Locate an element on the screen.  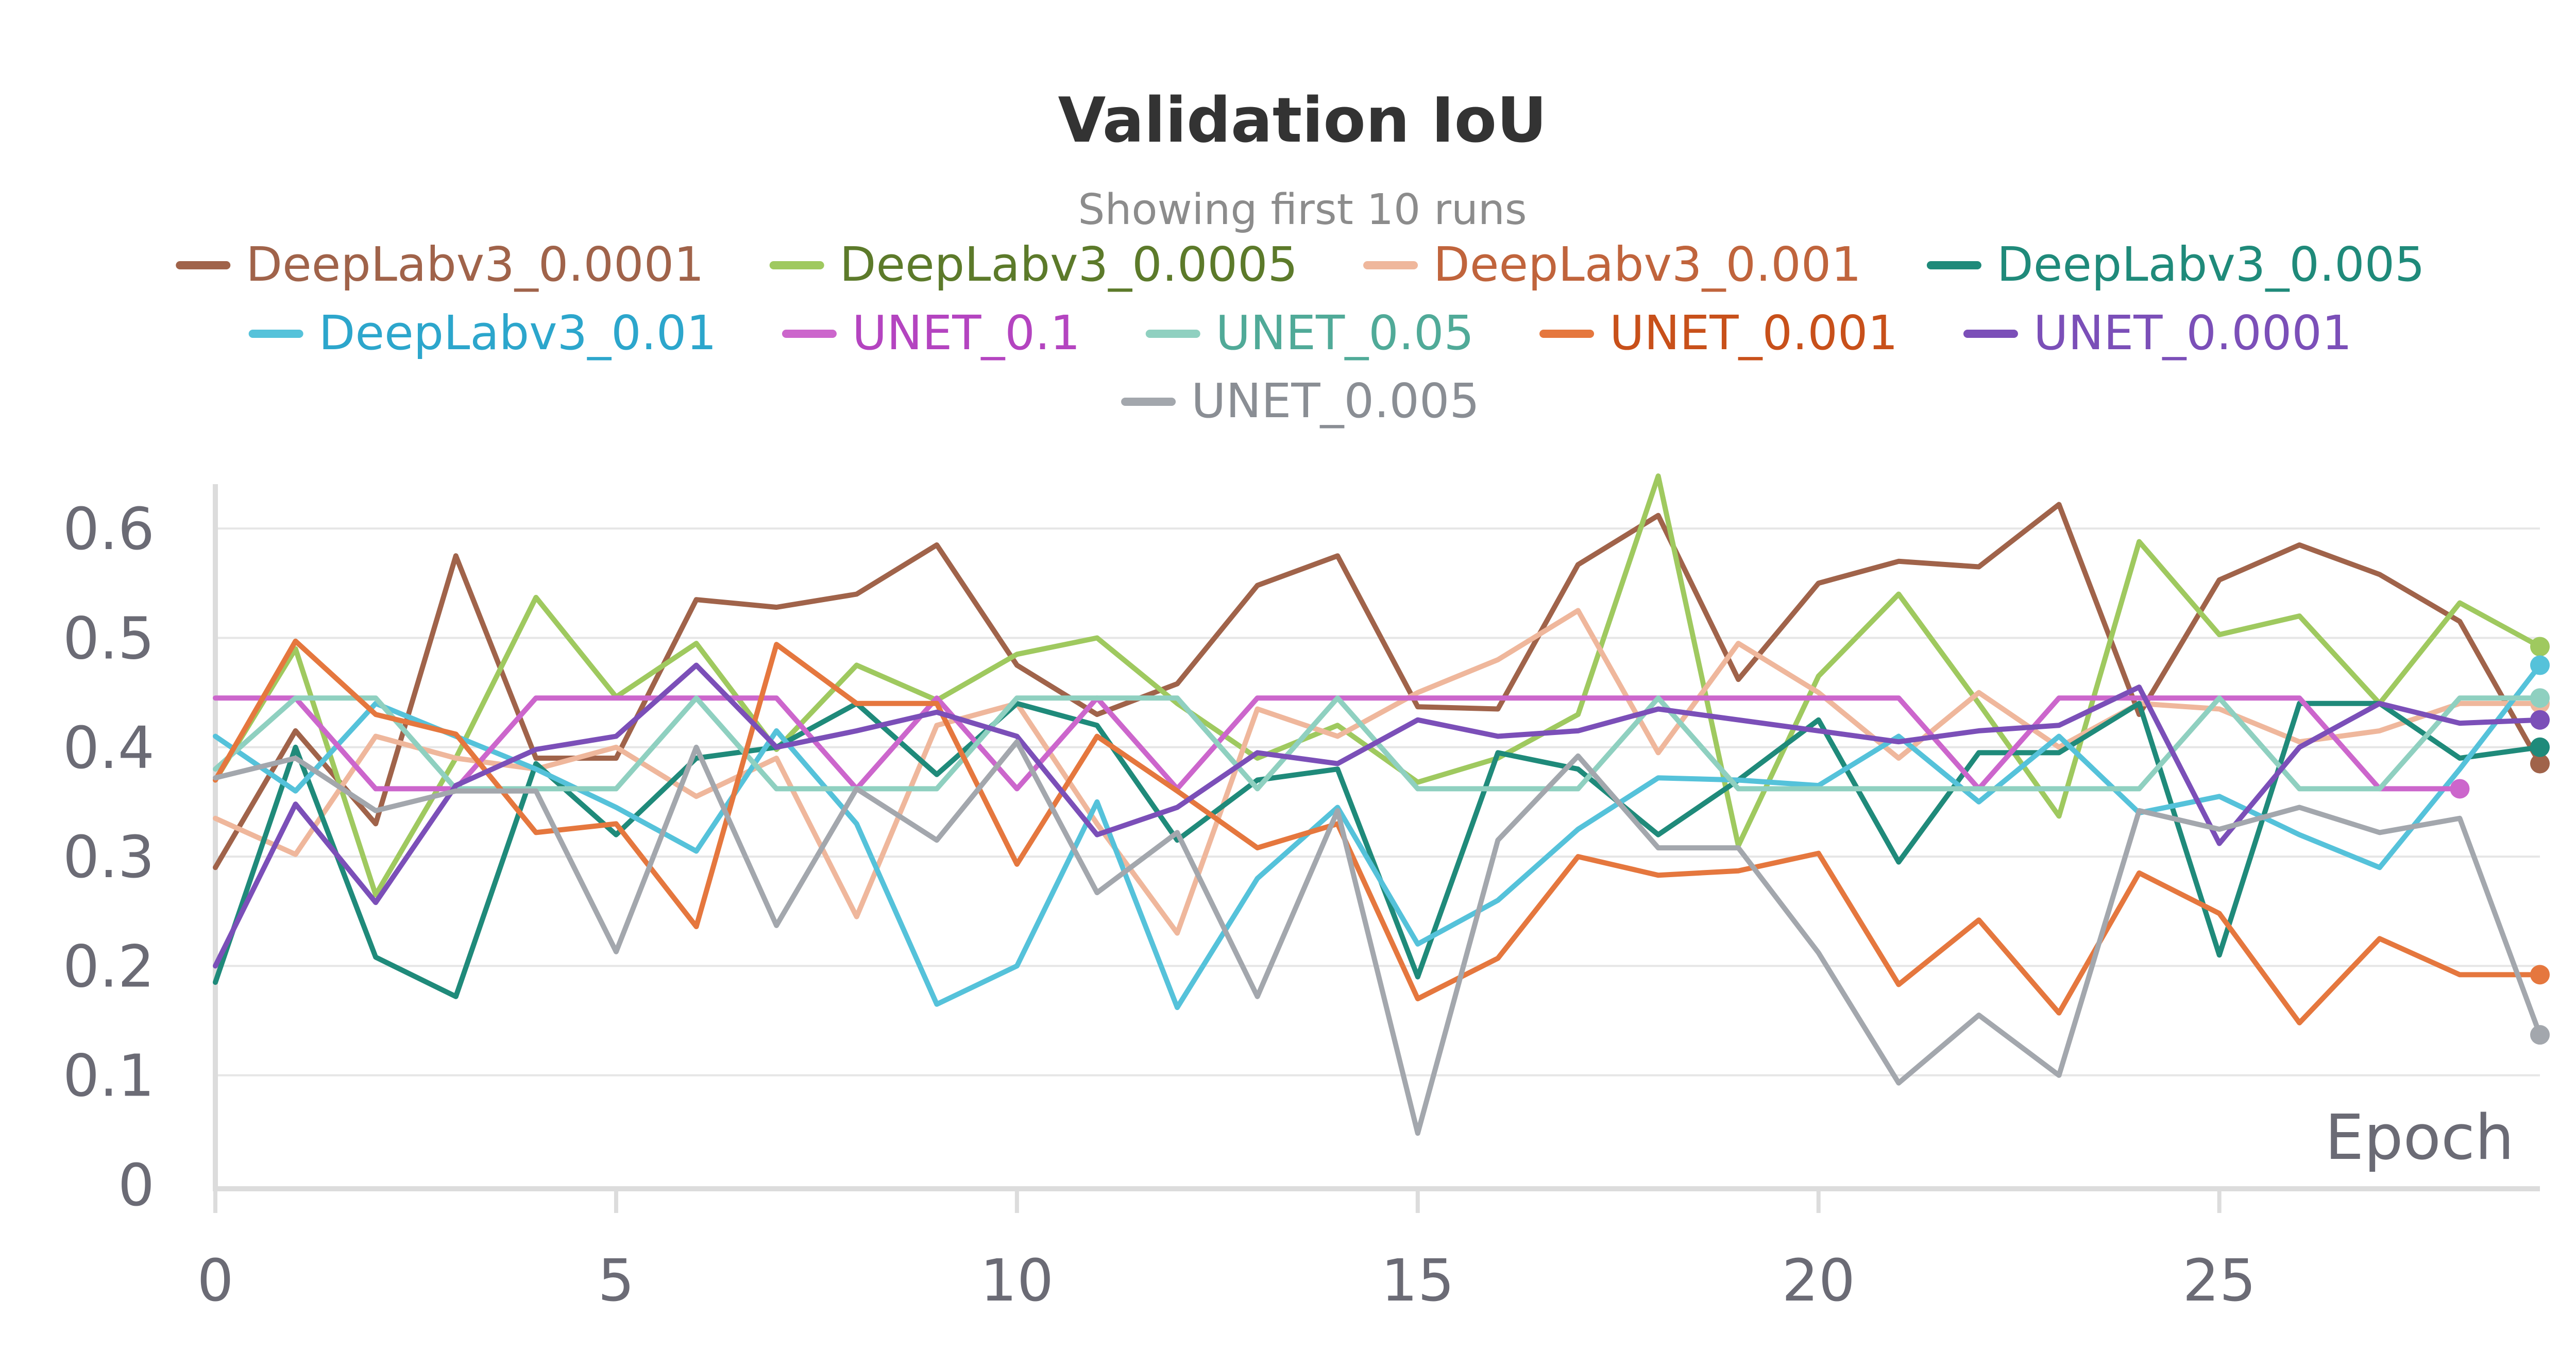
y-tick-label: 0.4 is located at coordinates (109, 748).